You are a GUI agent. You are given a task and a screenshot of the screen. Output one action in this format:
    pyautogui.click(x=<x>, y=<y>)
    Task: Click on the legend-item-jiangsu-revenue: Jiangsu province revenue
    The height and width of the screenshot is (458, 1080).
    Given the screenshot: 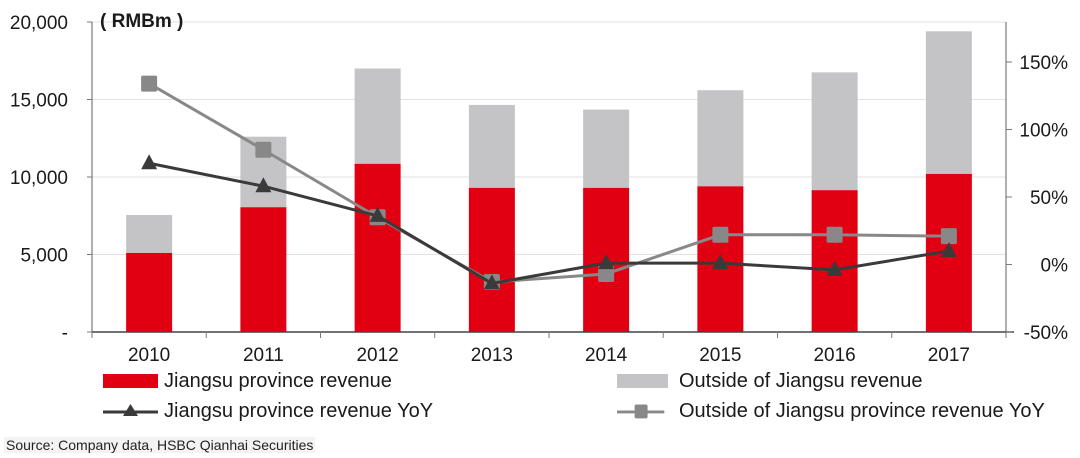 What is the action you would take?
    pyautogui.click(x=247, y=381)
    